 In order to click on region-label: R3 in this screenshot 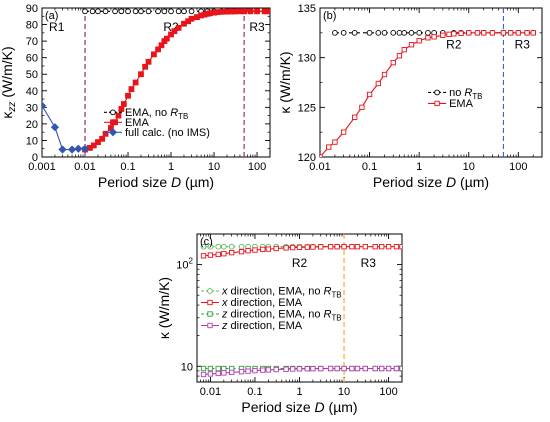, I will do `click(523, 45)`.